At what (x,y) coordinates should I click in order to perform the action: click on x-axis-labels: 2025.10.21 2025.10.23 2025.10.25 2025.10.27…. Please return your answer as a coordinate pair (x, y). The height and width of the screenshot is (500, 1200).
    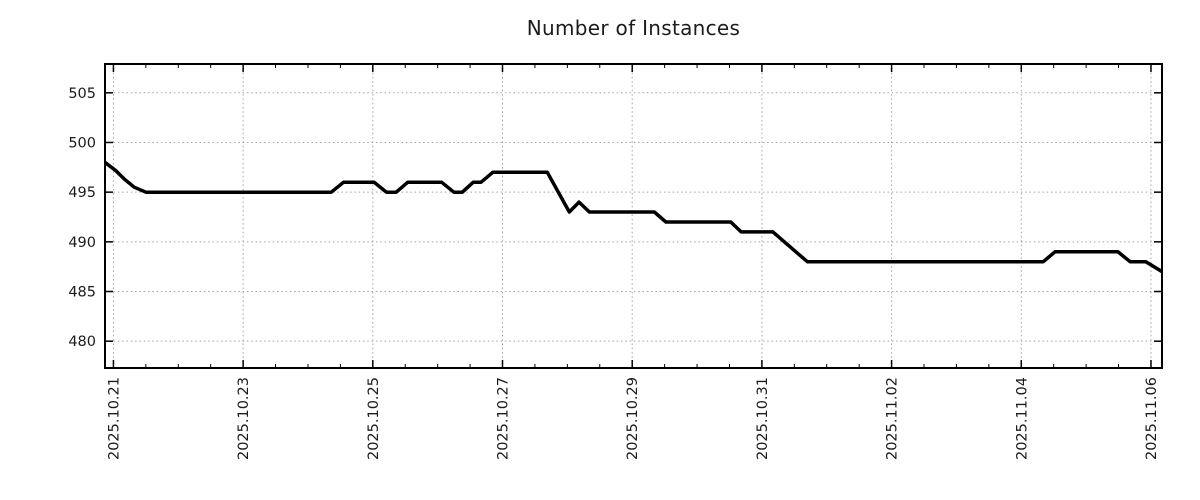
    Looking at the image, I should click on (633, 418).